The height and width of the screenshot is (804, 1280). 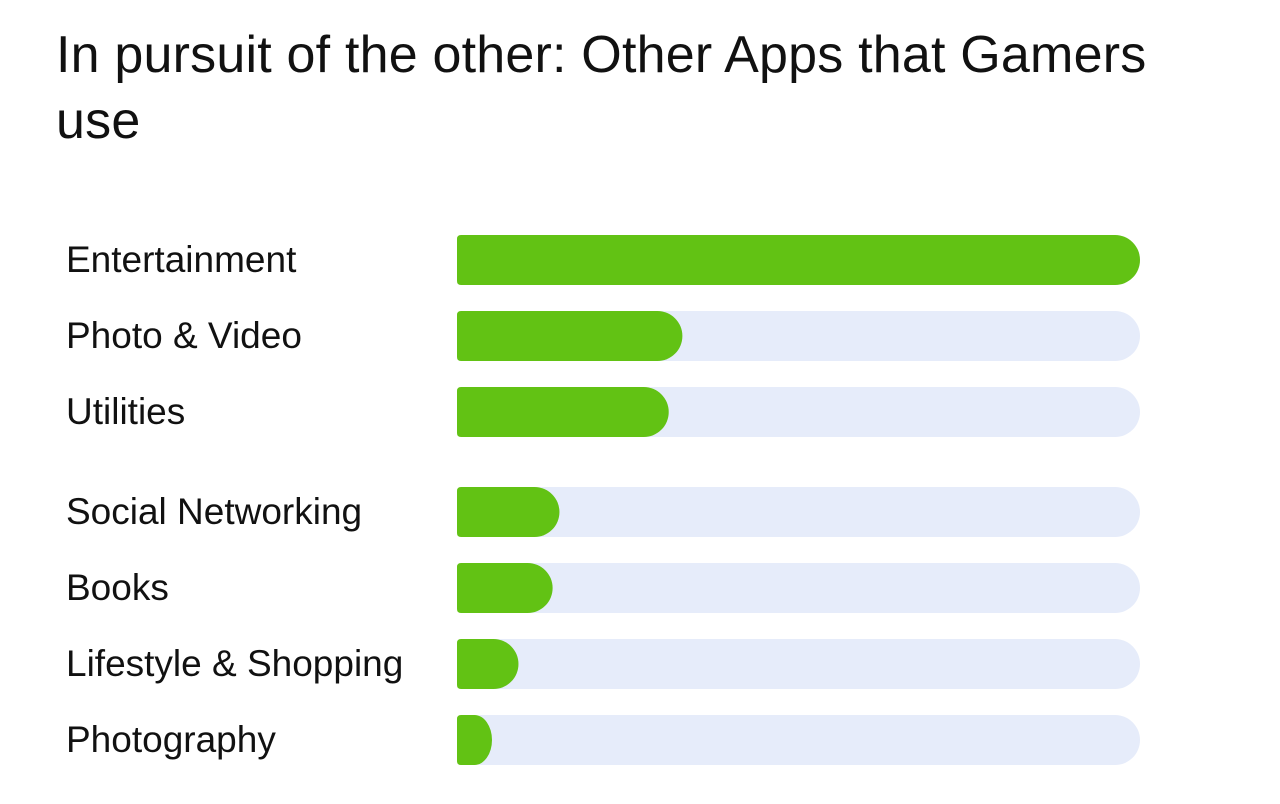 I want to click on category-label: Entertainment, so click(x=181, y=259).